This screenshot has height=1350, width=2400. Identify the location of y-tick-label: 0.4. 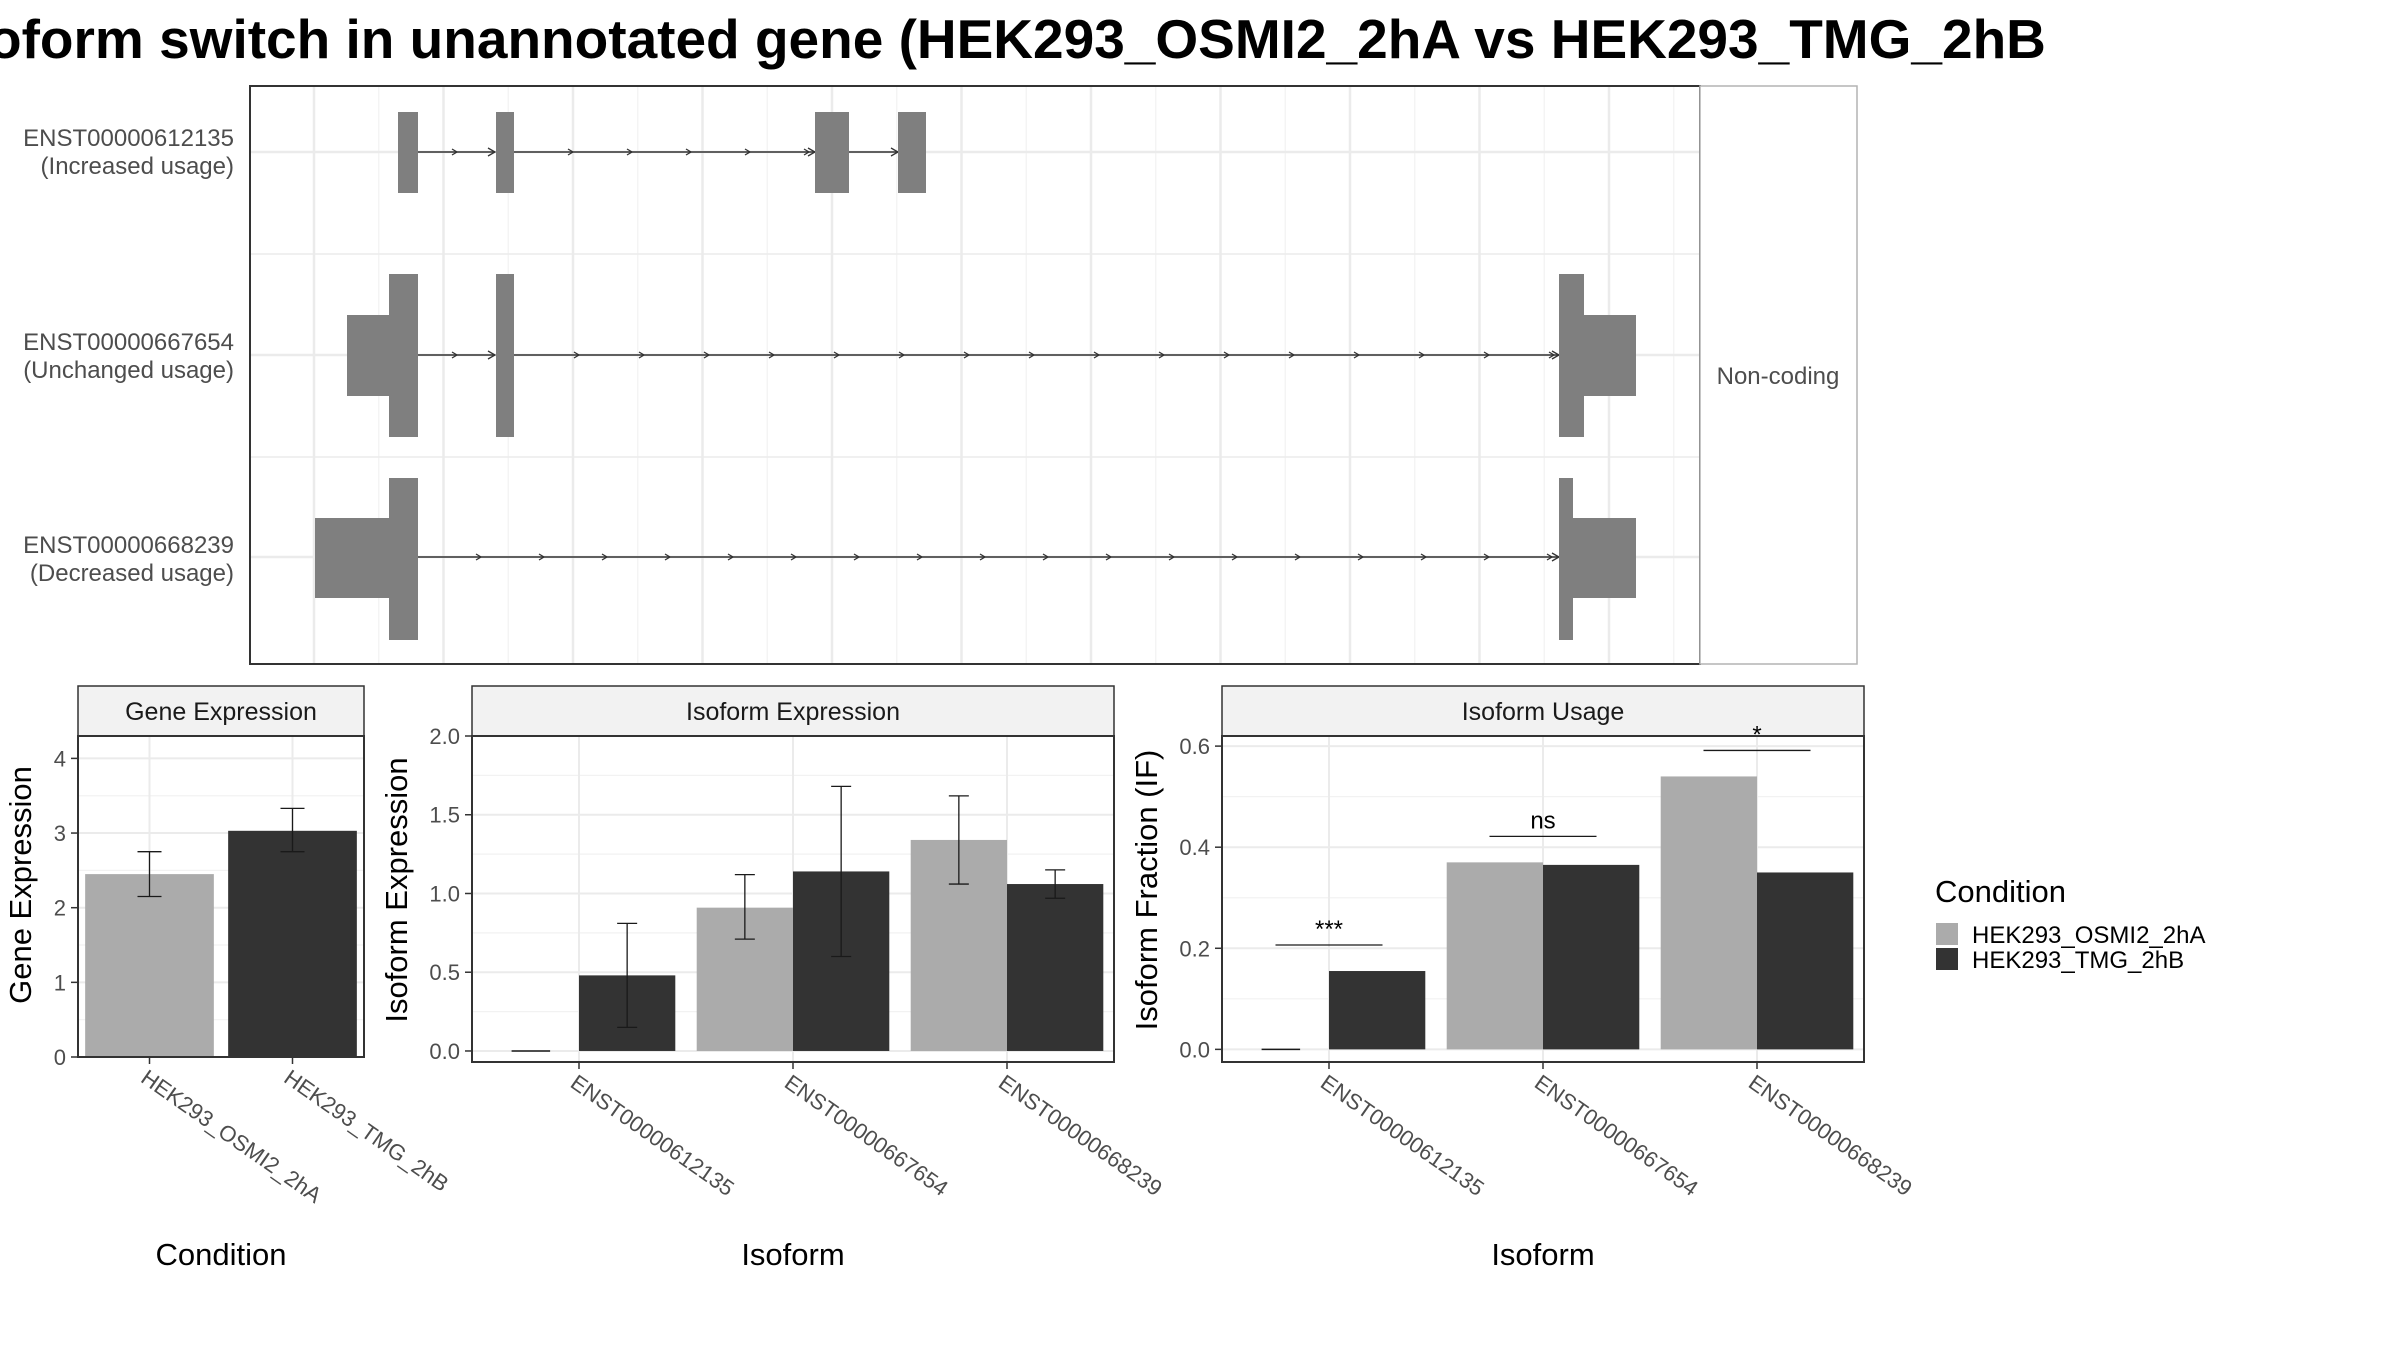
(1194, 847).